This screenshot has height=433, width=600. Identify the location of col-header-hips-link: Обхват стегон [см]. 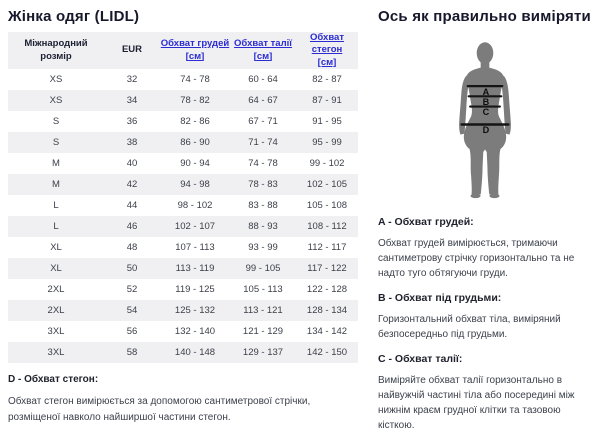
(327, 51).